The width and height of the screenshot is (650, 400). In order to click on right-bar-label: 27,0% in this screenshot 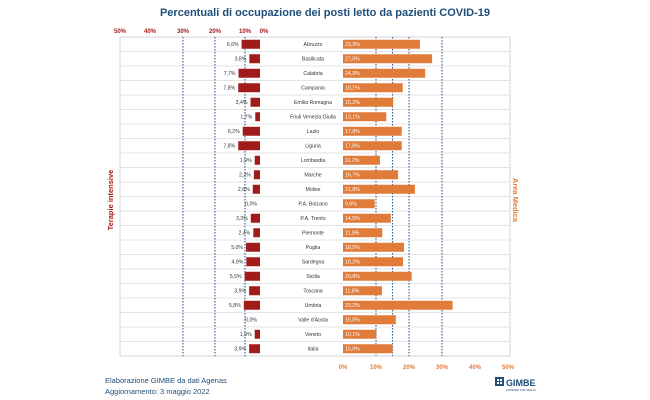, I will do `click(352, 60)`.